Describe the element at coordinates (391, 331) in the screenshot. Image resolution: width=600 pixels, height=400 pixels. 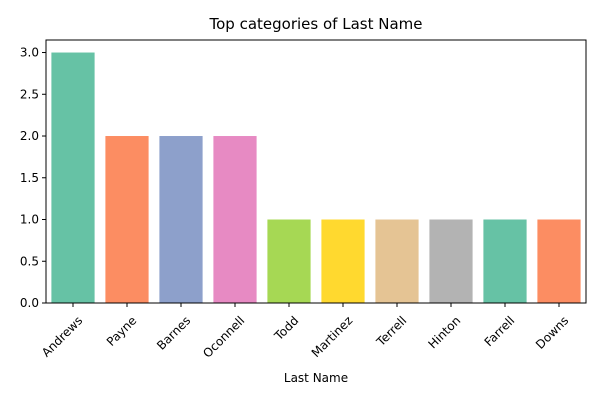
I see `x-tick-label-terrell: Terrell` at that location.